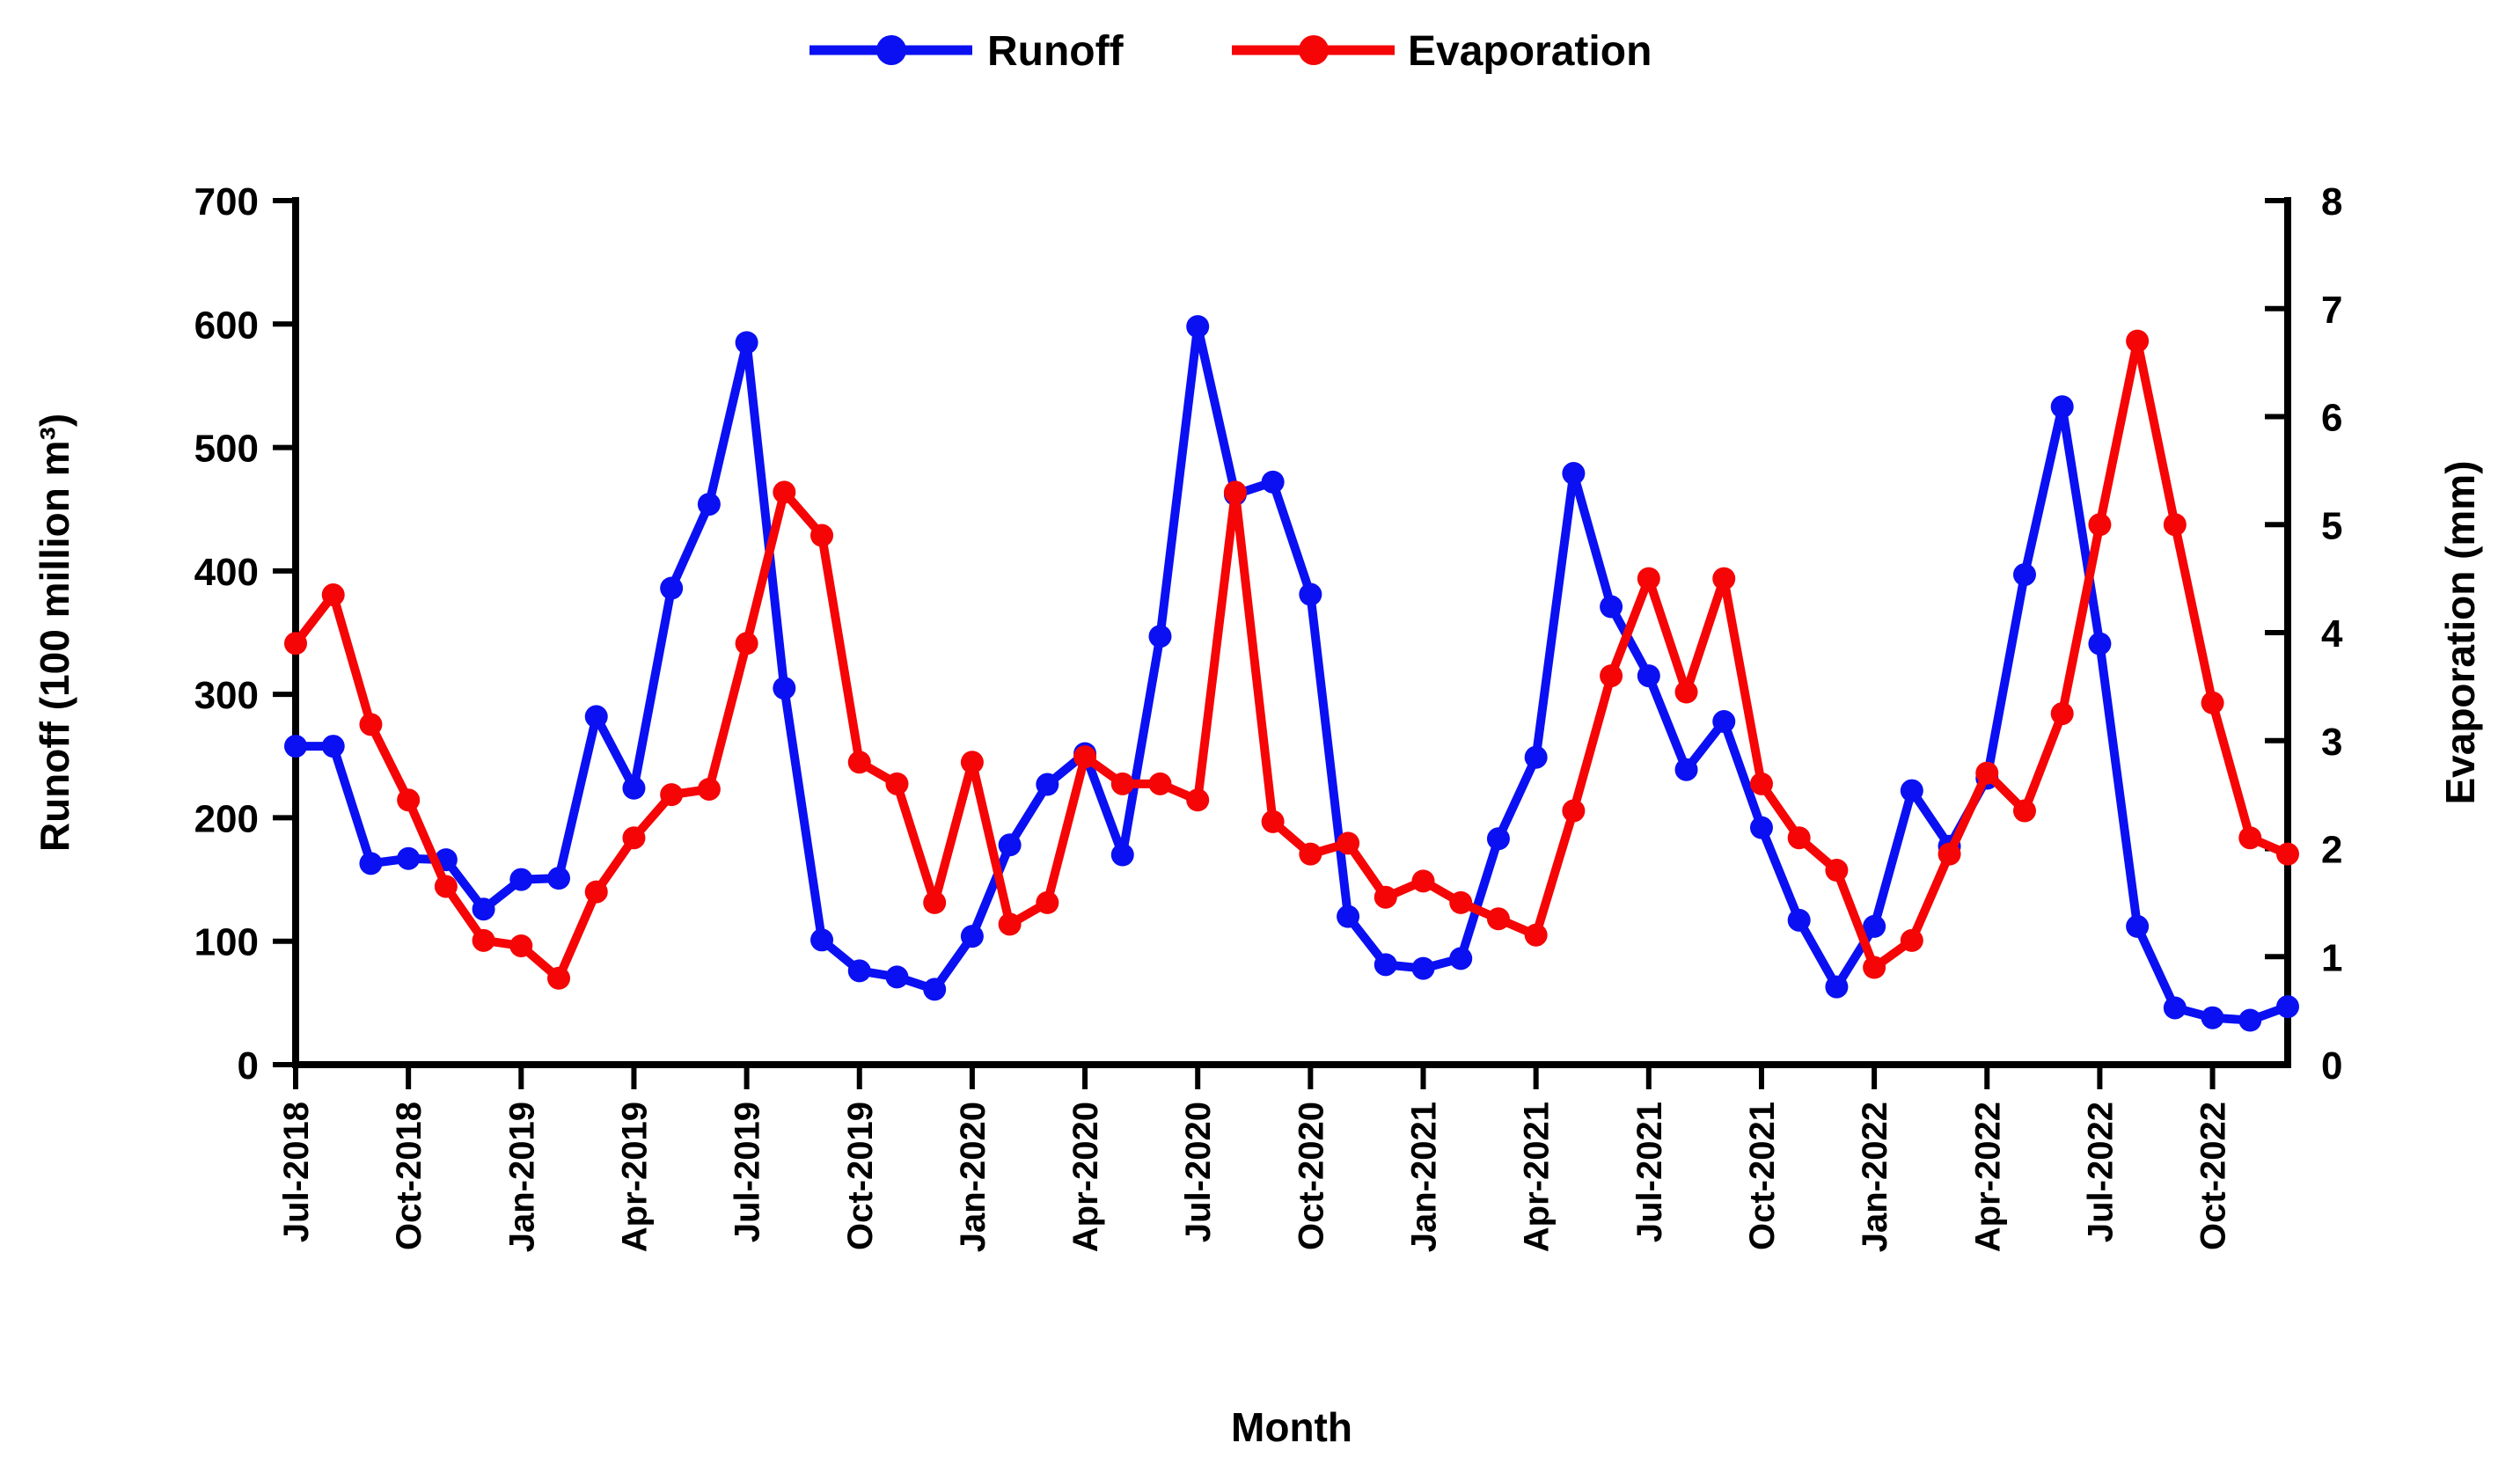 The image size is (2520, 1465). What do you see at coordinates (226, 202) in the screenshot?
I see `left-axis-tick-label: 700` at bounding box center [226, 202].